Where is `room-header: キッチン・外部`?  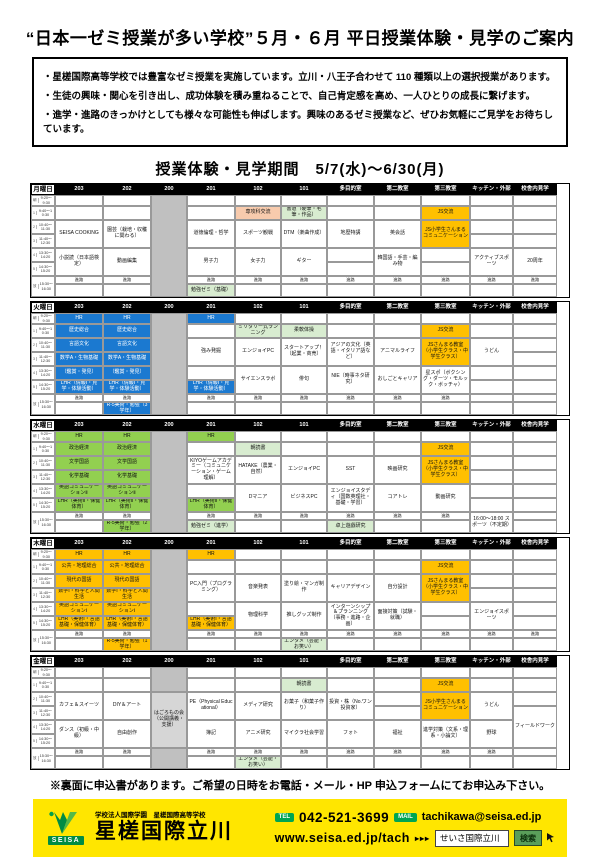 room-header: キッチン・外部 is located at coordinates (491, 661).